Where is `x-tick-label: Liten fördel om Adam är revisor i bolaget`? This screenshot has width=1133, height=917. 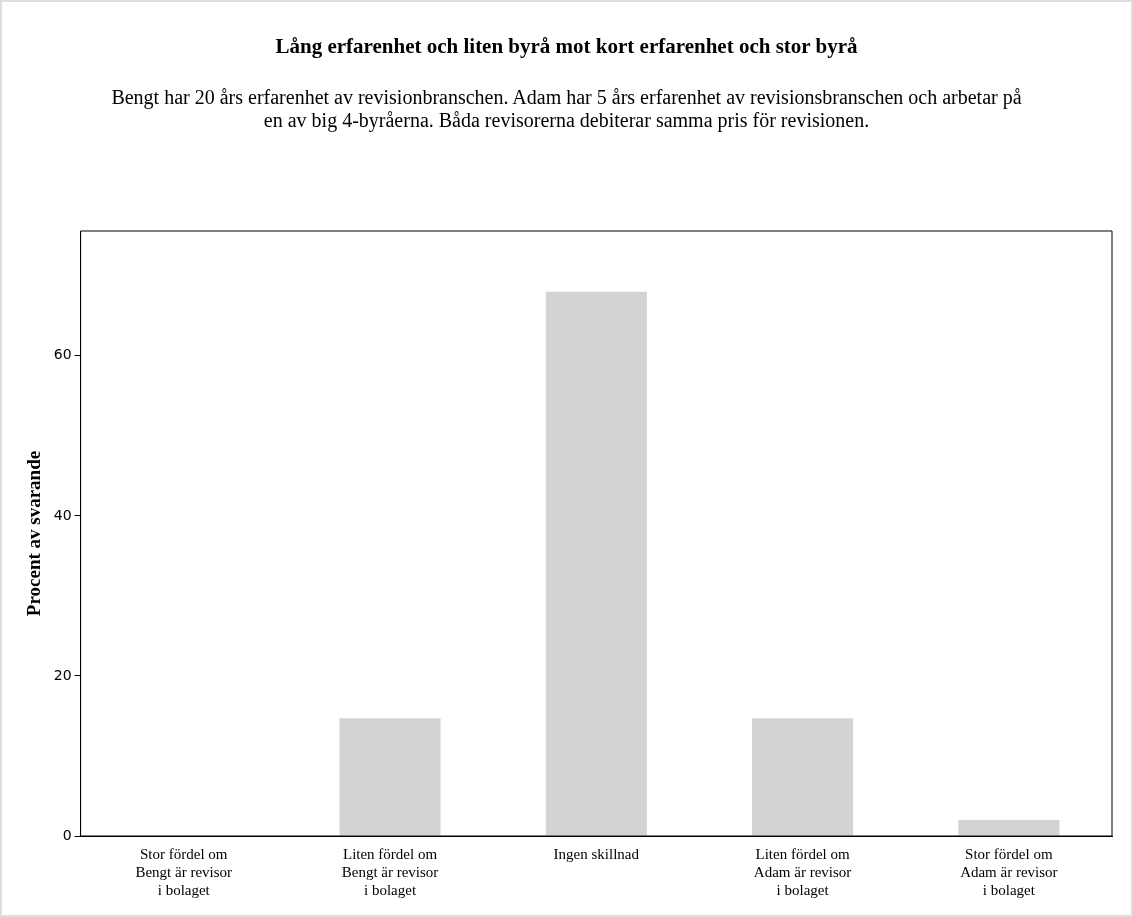 x-tick-label: Liten fördel om Adam är revisor i bolaget is located at coordinates (802, 871).